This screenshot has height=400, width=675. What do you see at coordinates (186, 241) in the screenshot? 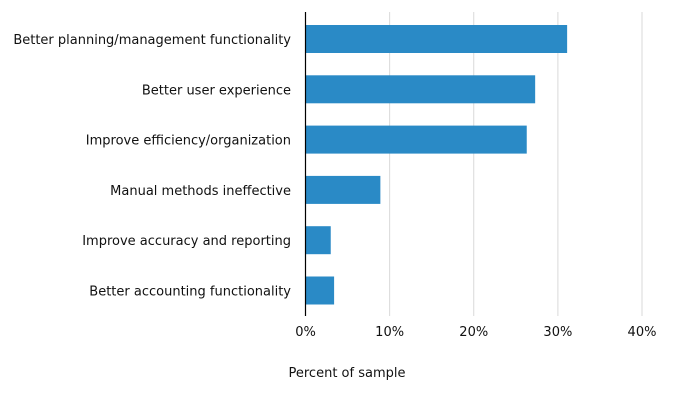
I see `category-label: Improve accuracy and reporting` at bounding box center [186, 241].